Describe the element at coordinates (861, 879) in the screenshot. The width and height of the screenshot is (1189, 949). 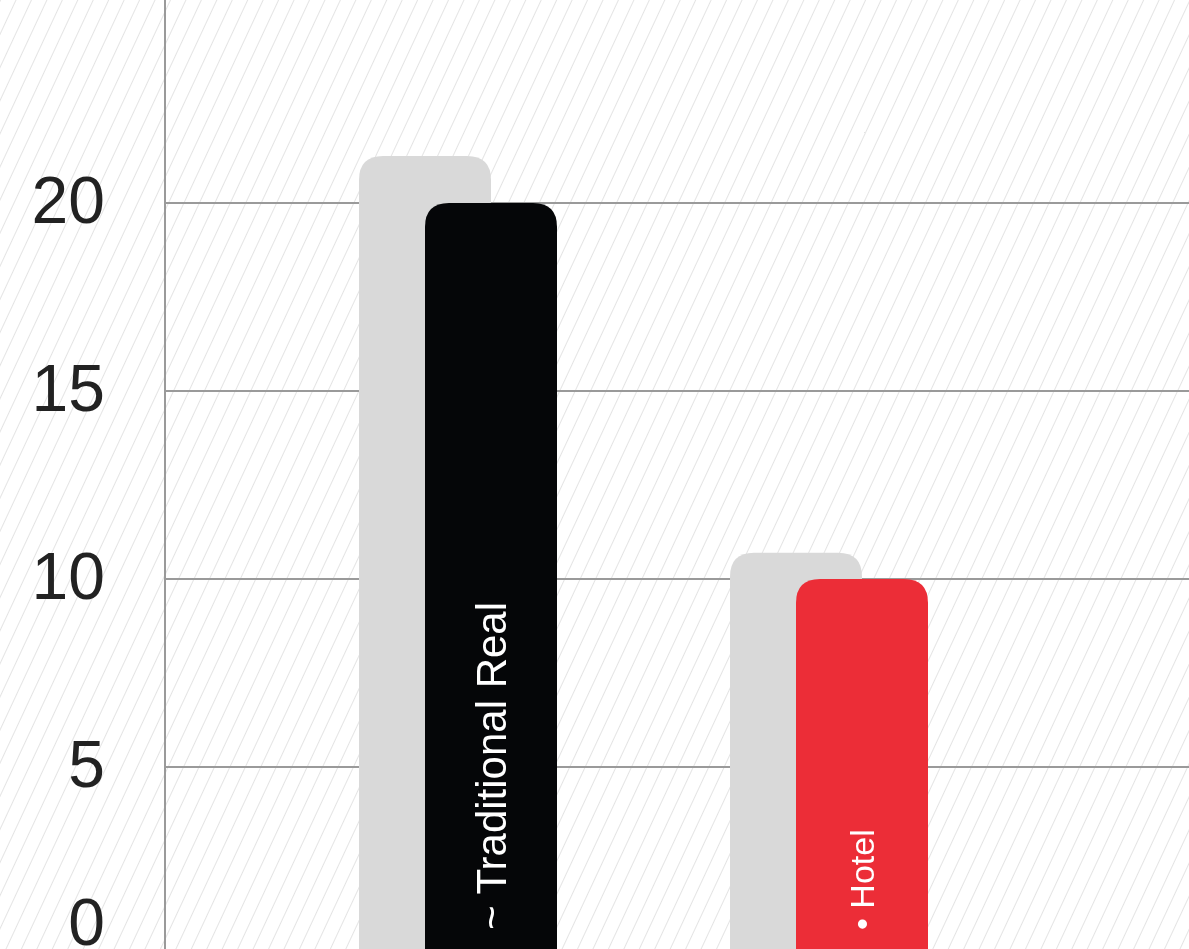
I see `x-tick-label: • Hotel` at that location.